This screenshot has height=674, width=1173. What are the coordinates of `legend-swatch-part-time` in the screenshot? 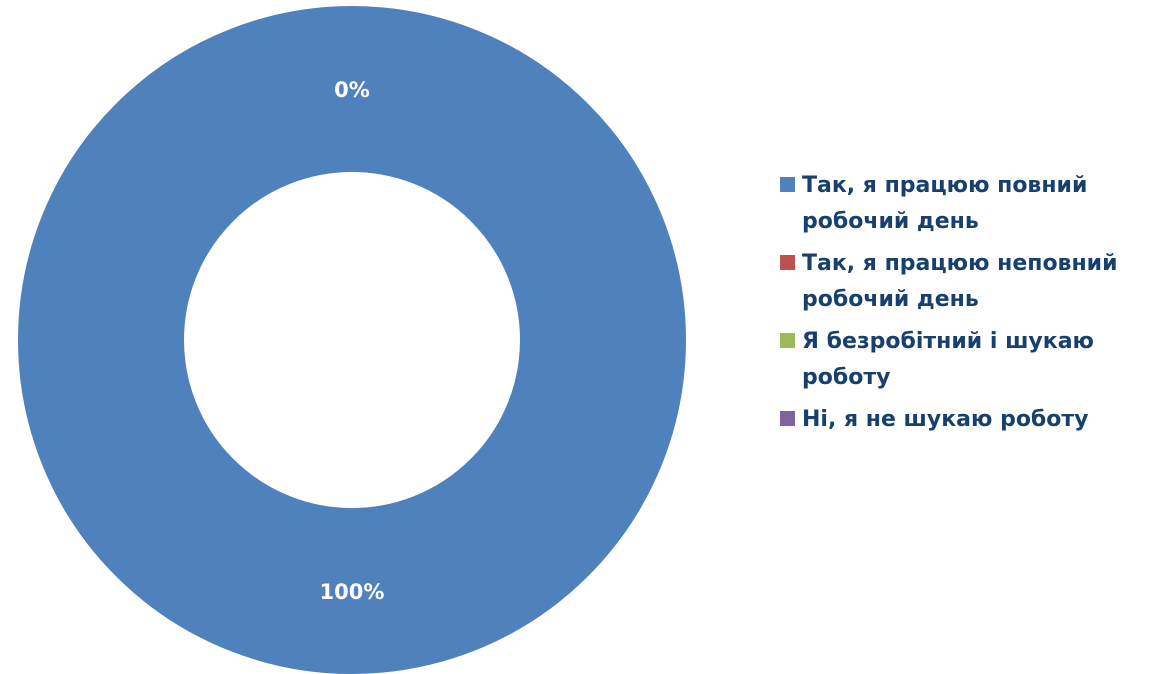 It's located at (787, 262).